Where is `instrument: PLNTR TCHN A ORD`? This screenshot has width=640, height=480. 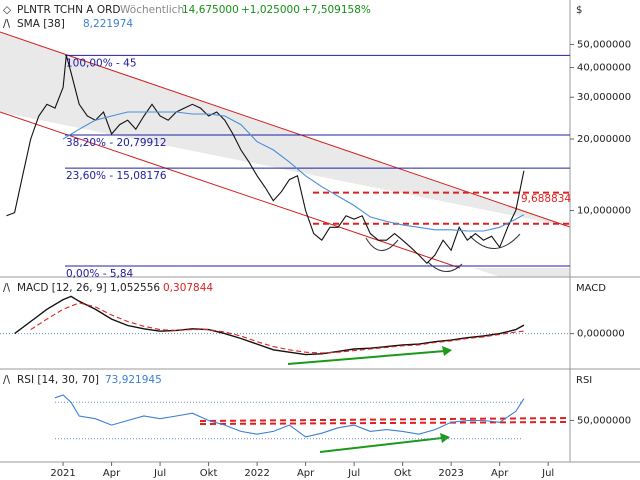 instrument: PLNTR TCHN A ORD is located at coordinates (68, 10).